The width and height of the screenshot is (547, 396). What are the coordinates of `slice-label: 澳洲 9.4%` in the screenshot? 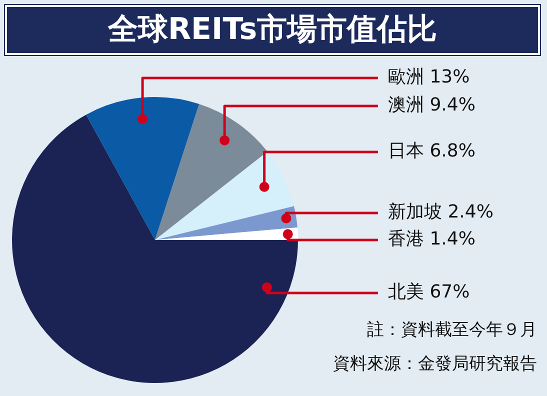 It's located at (432, 105).